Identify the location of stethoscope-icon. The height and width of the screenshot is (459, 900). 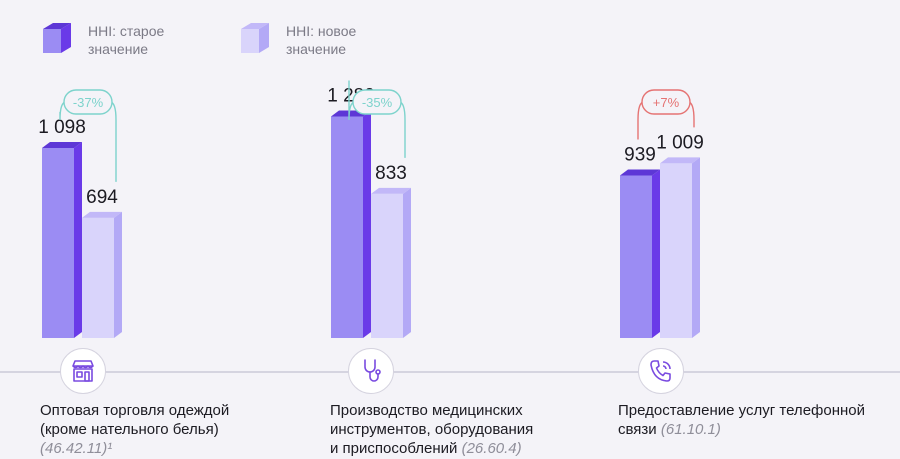
(372, 370).